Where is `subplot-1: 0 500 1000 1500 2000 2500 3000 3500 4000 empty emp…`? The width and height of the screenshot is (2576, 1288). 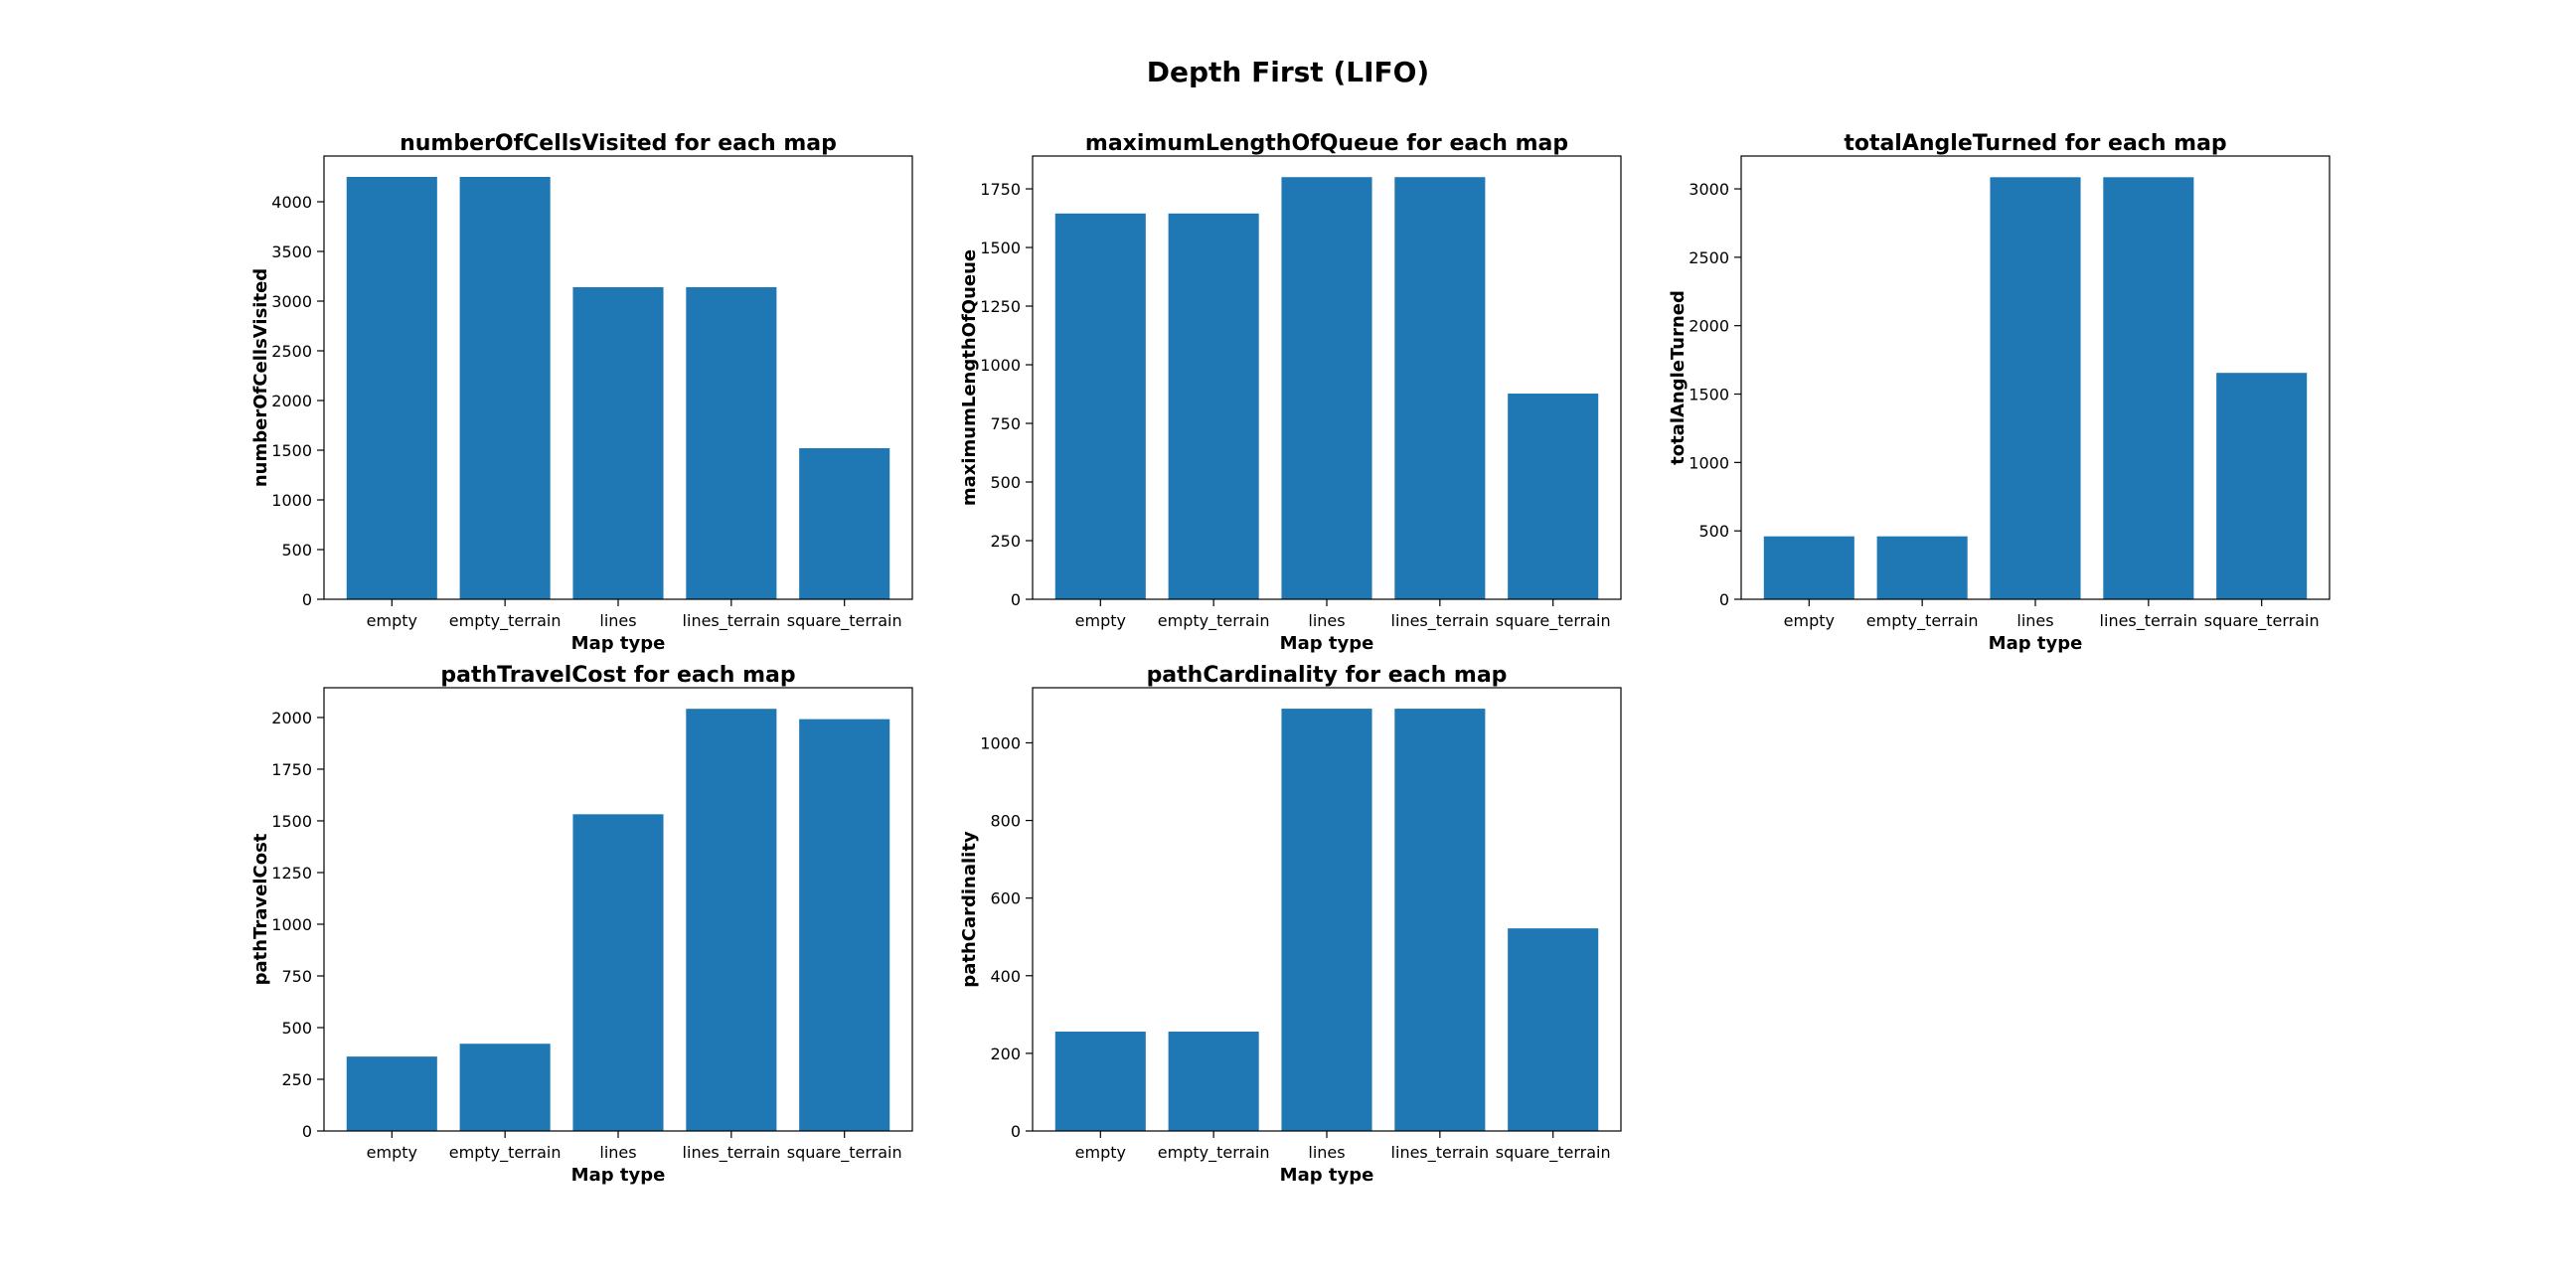
subplot-1: 0 500 1000 1500 2000 2500 3000 3500 4000 empty emp… is located at coordinates (581, 392).